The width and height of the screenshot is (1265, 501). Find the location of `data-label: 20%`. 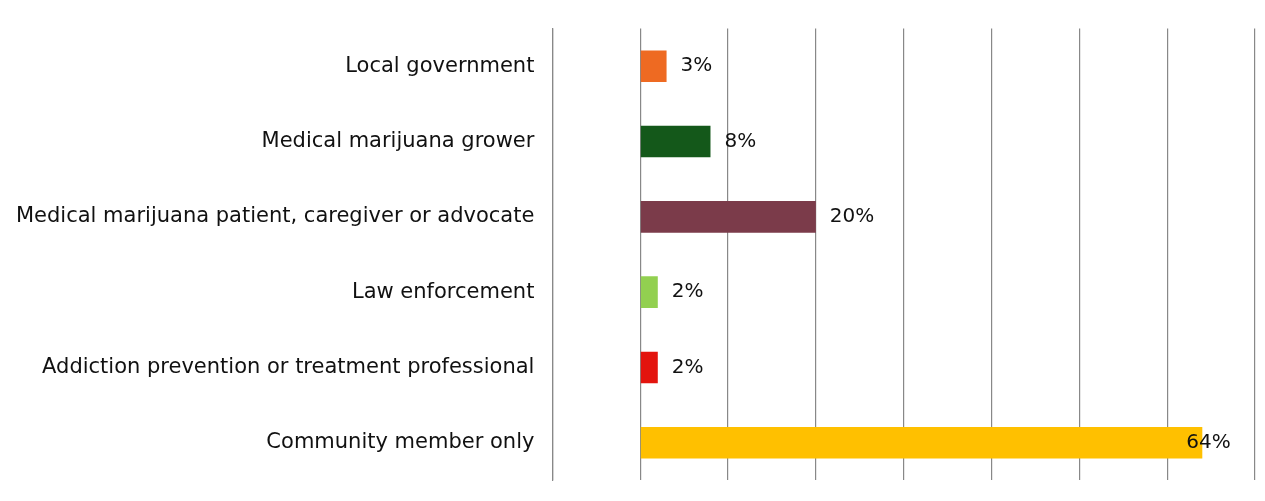

data-label: 20% is located at coordinates (852, 215).